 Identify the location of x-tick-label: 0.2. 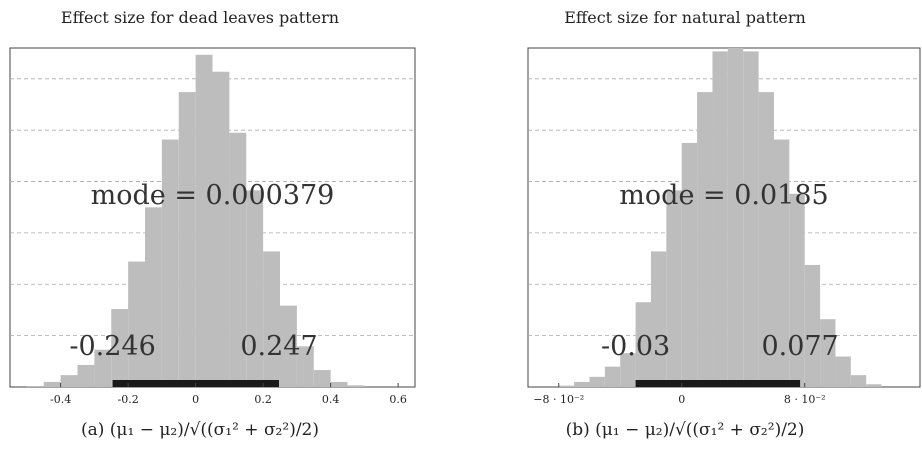
(263, 399).